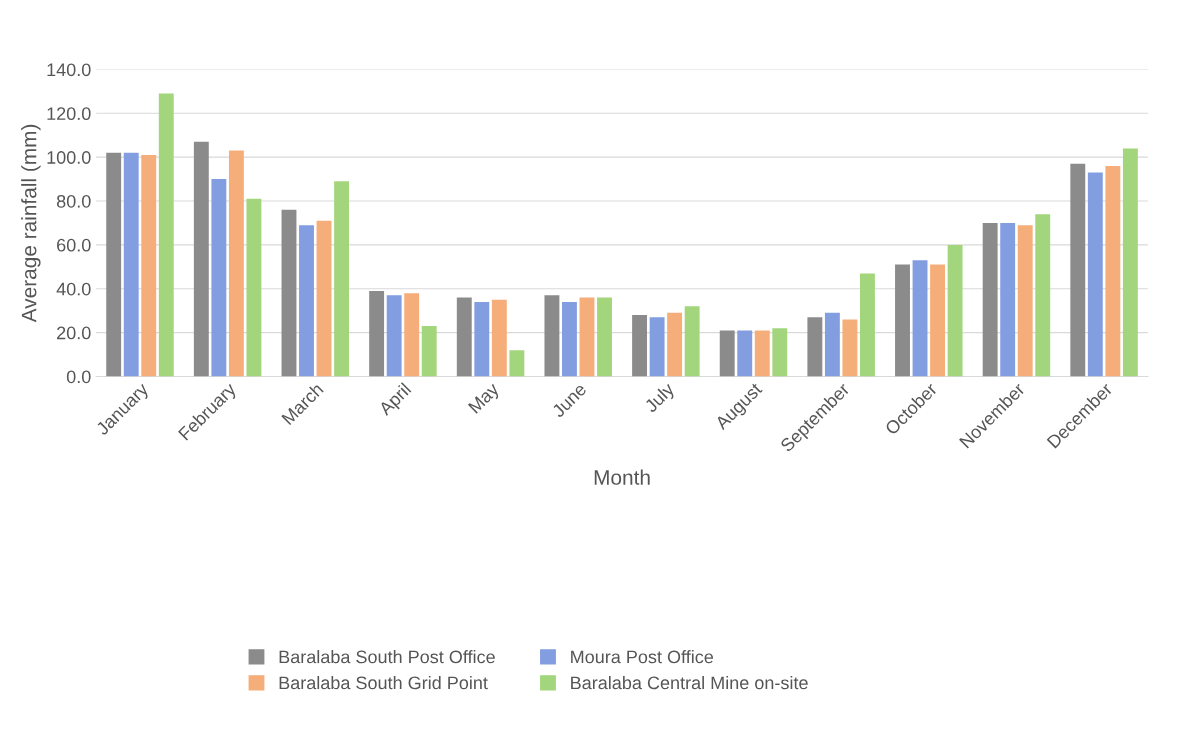 The image size is (1202, 731). Describe the element at coordinates (74, 333) in the screenshot. I see `y-tick-label: 20.0` at that location.